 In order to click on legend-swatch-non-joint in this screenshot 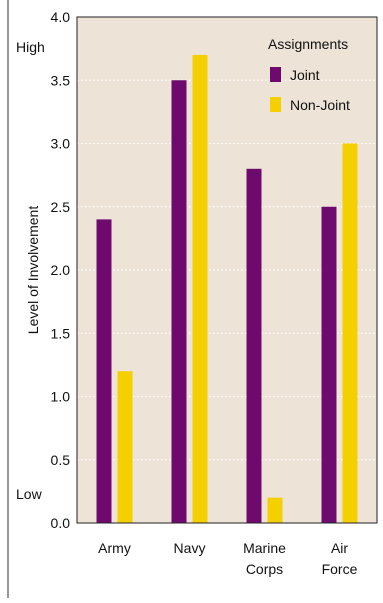, I will do `click(275, 104)`.